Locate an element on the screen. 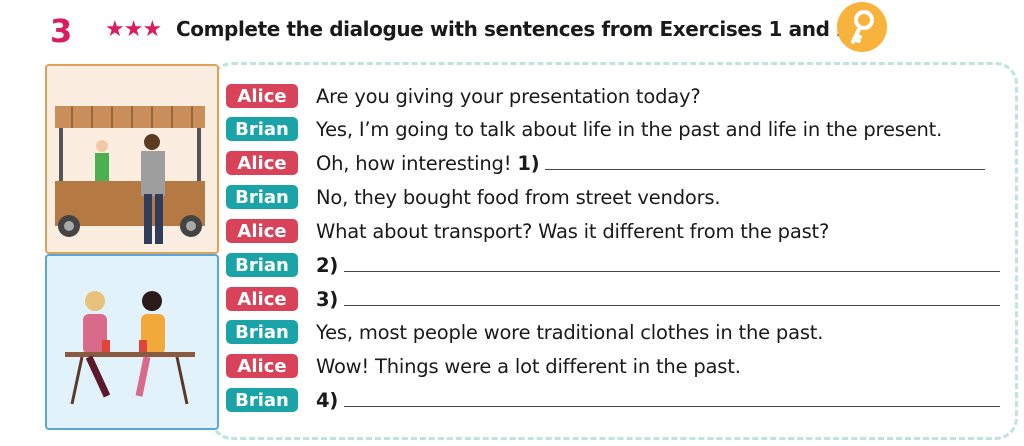 The image size is (1024, 446). dialogue-text: Oh, how interesting! is located at coordinates (414, 163).